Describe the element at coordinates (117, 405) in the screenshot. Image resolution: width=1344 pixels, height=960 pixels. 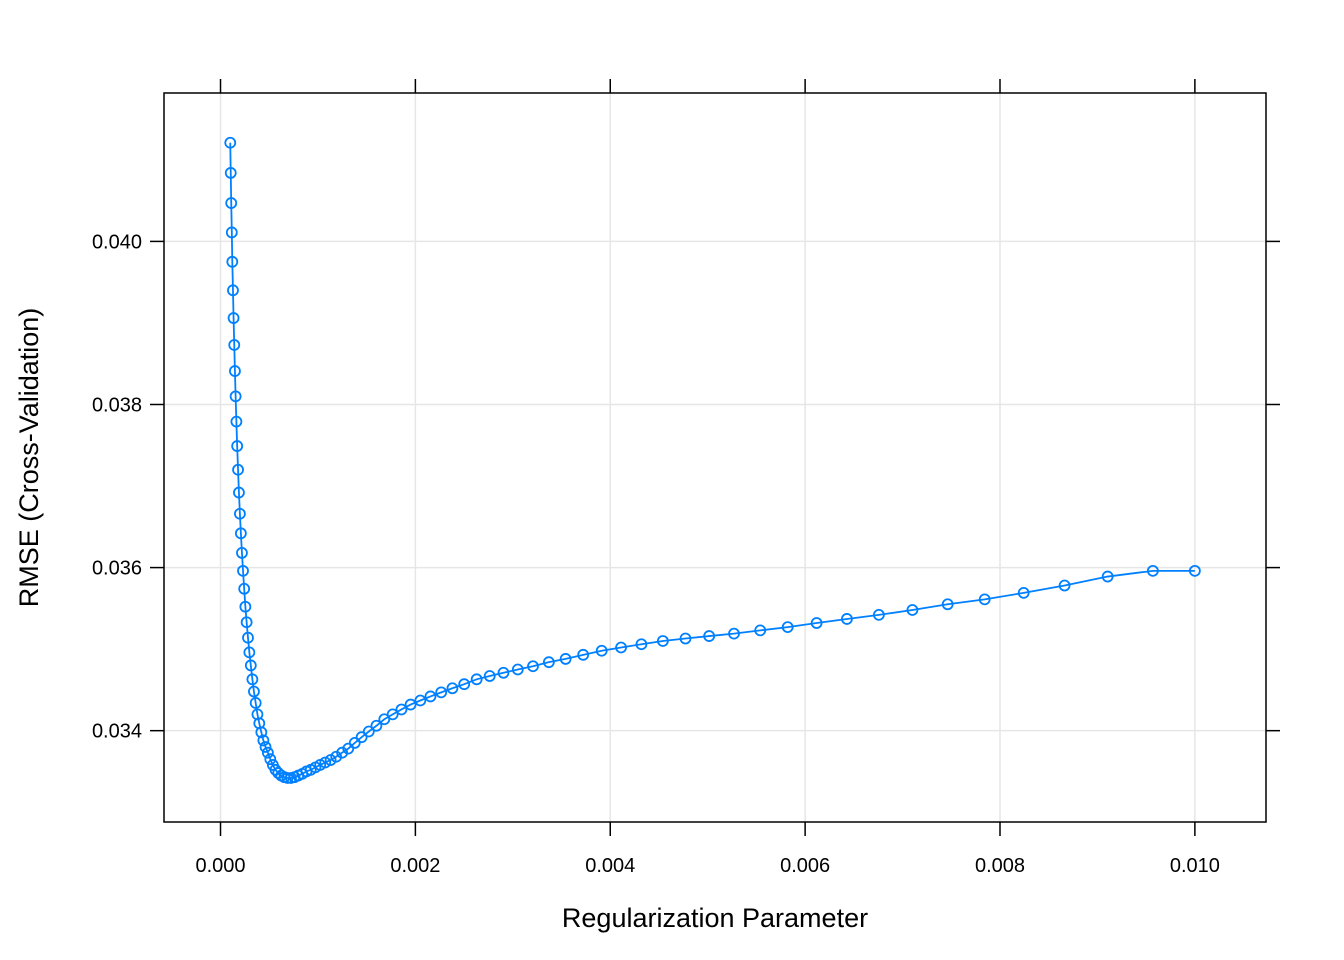
I see `y-tick-label: 0.038` at that location.